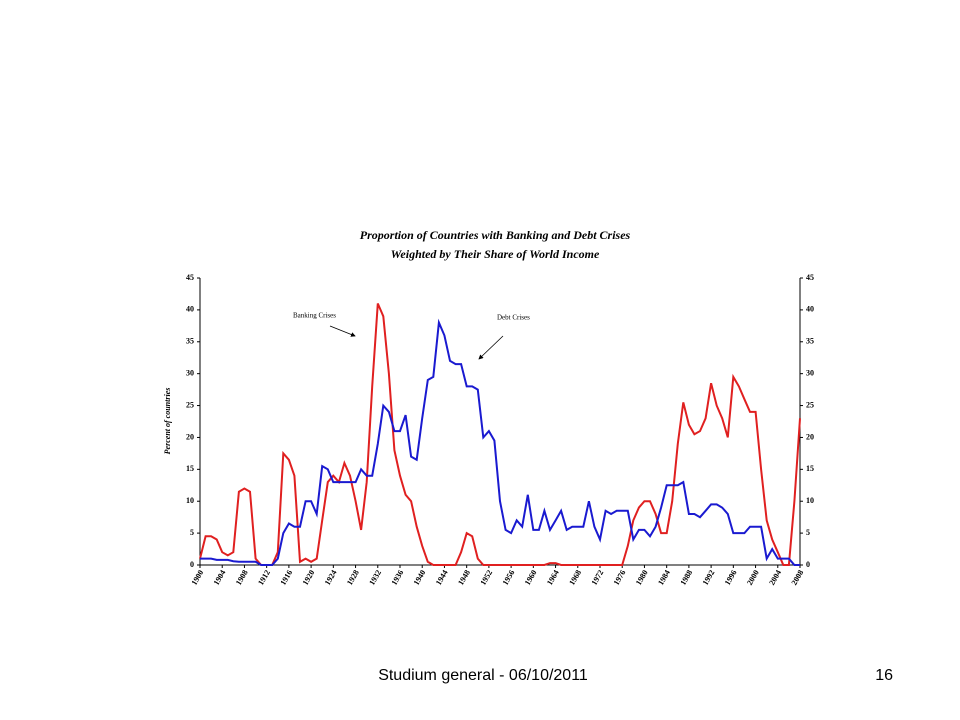  What do you see at coordinates (242, 577) in the screenshot?
I see `x-tick-label: 1908` at bounding box center [242, 577].